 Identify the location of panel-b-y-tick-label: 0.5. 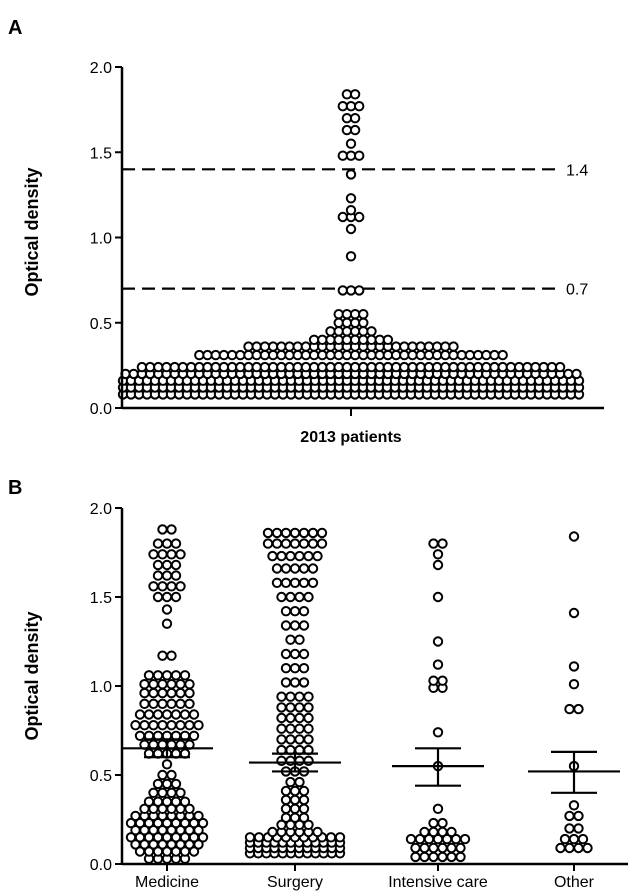
(101, 776).